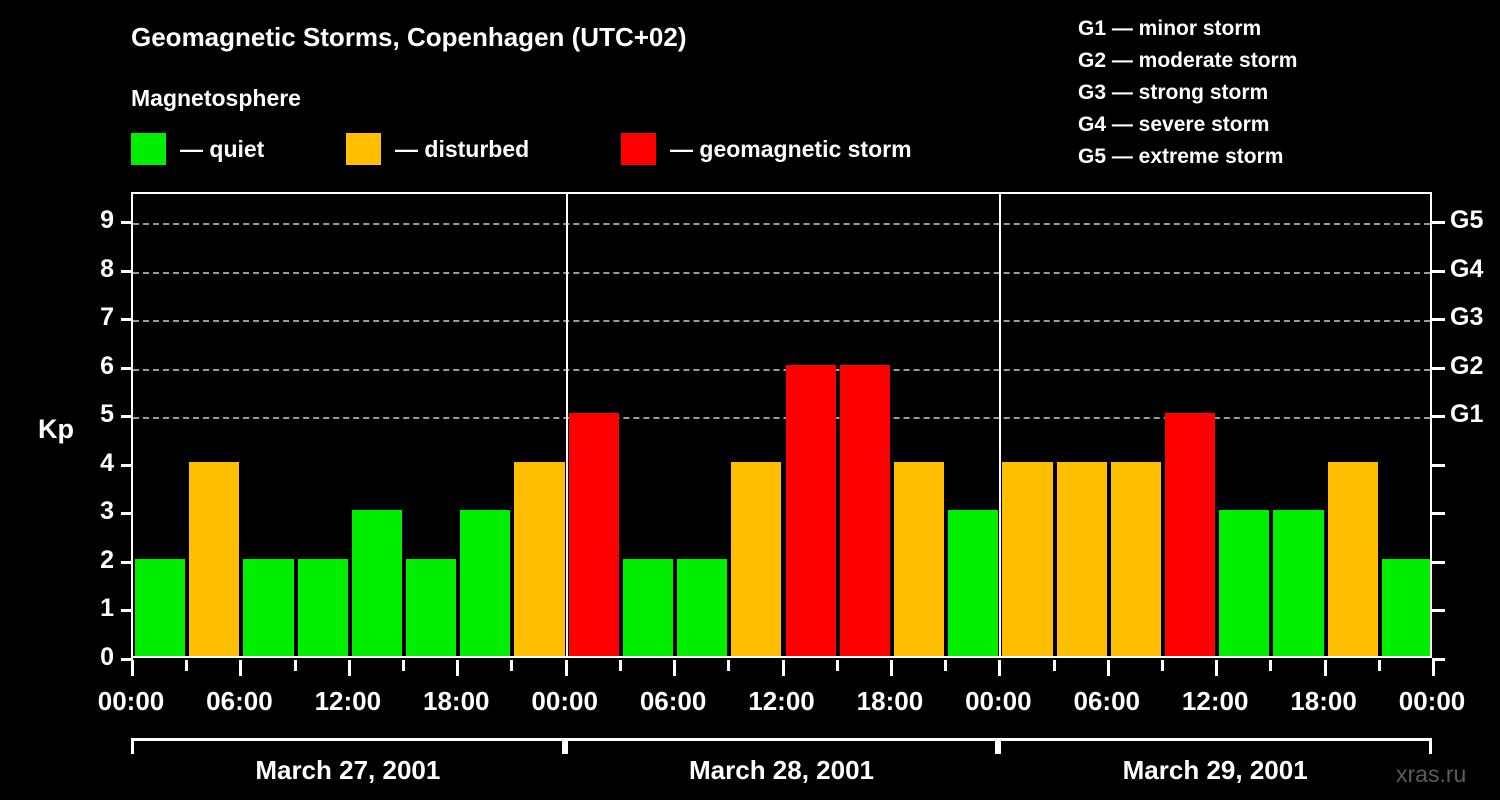 The height and width of the screenshot is (800, 1500). Describe the element at coordinates (1438, 320) in the screenshot. I see `g-tick-mark-G3` at that location.